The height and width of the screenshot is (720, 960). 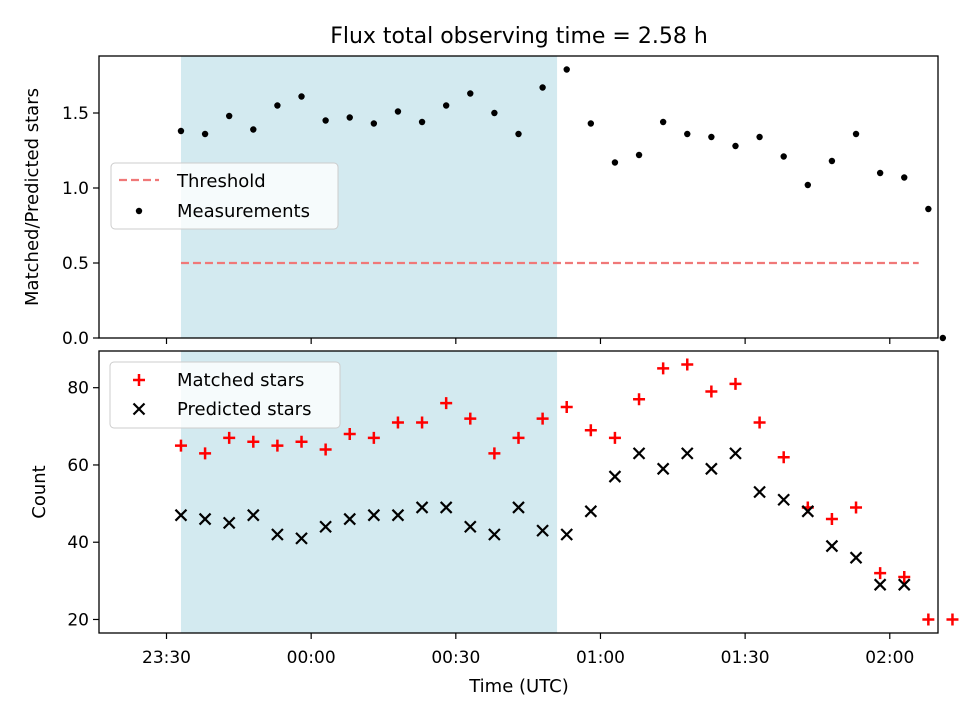 What do you see at coordinates (75, 264) in the screenshot?
I see `y-tick-label: 0.5` at bounding box center [75, 264].